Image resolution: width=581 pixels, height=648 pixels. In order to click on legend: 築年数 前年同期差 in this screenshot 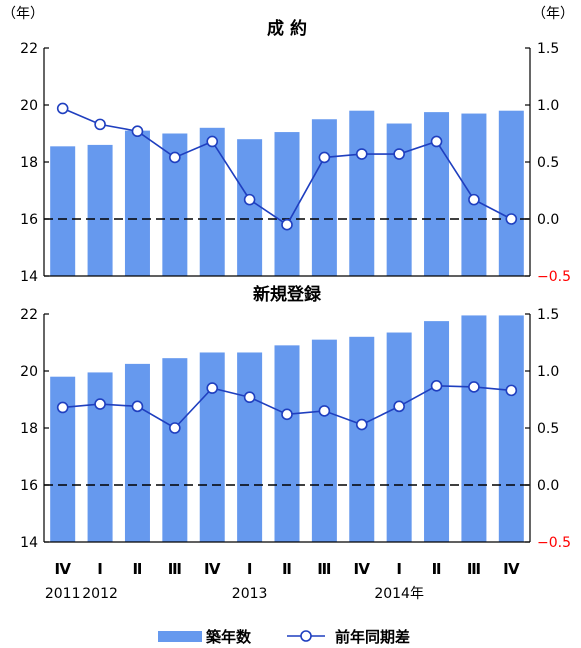, I will do `click(284, 637)`.